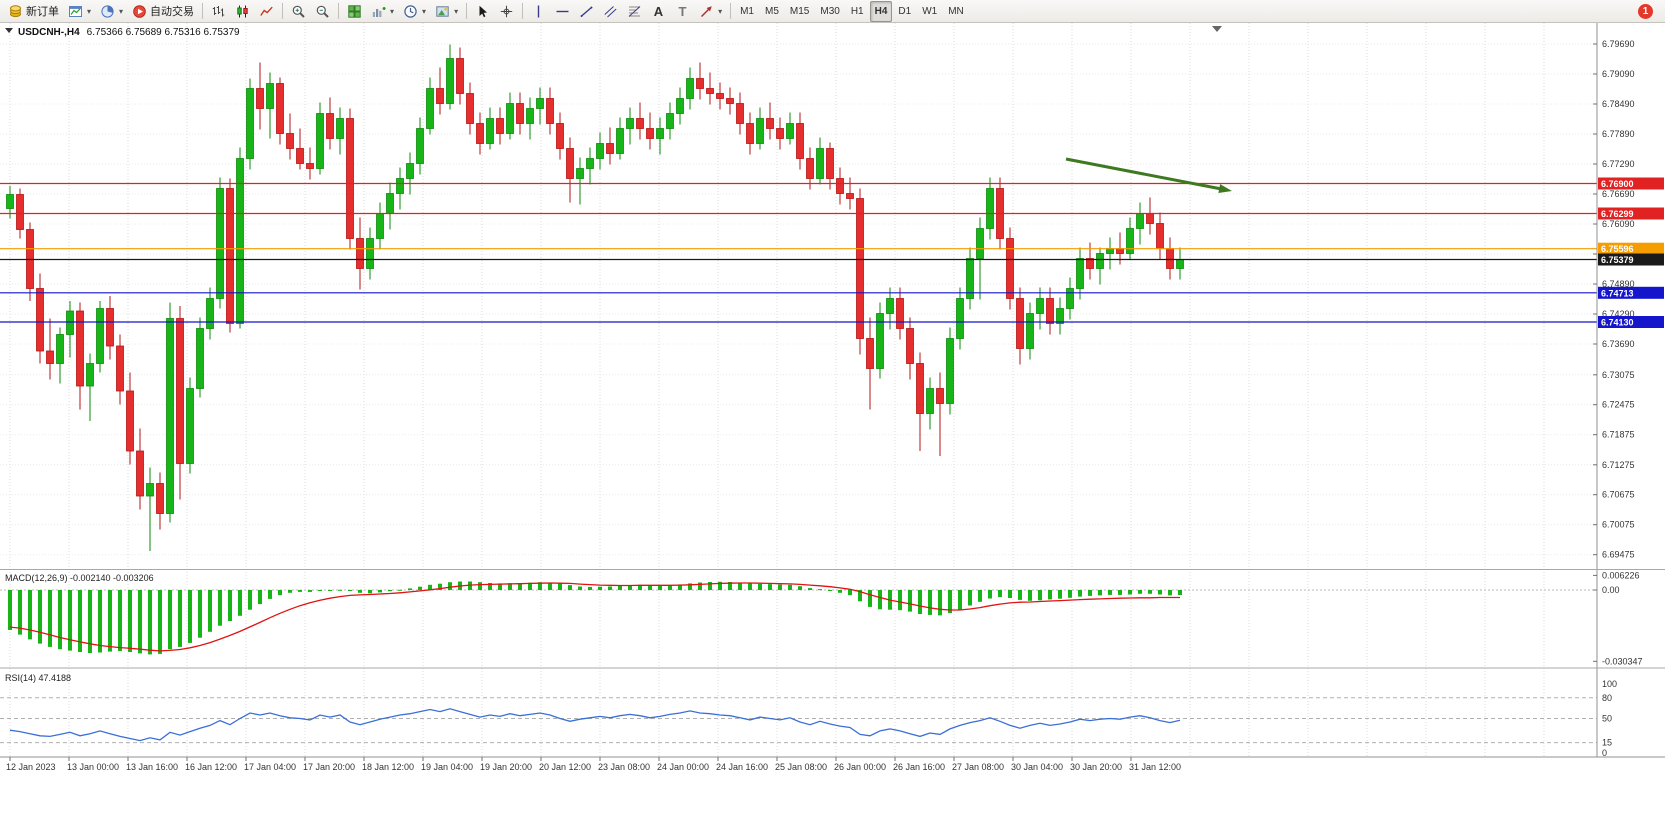  I want to click on time-axis-label: 24 Jan 16:00, so click(742, 767).